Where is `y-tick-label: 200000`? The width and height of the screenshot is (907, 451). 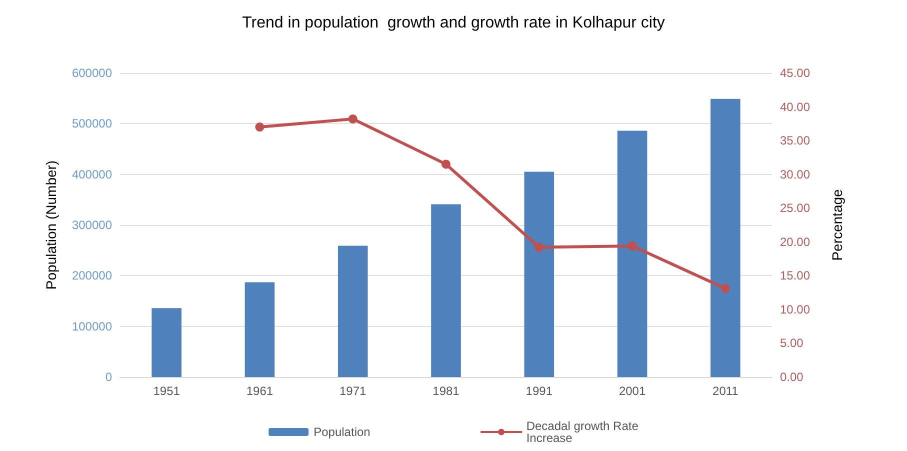
y-tick-label: 200000 is located at coordinates (92, 275).